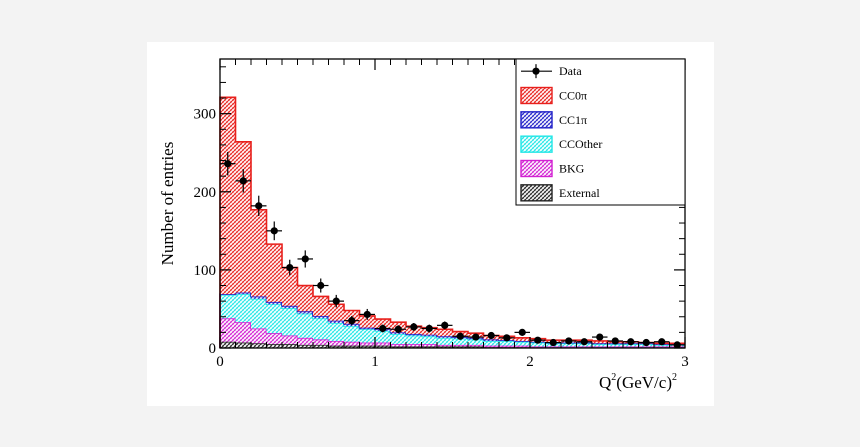 This screenshot has height=447, width=860. I want to click on x-tick-label: 3, so click(685, 362).